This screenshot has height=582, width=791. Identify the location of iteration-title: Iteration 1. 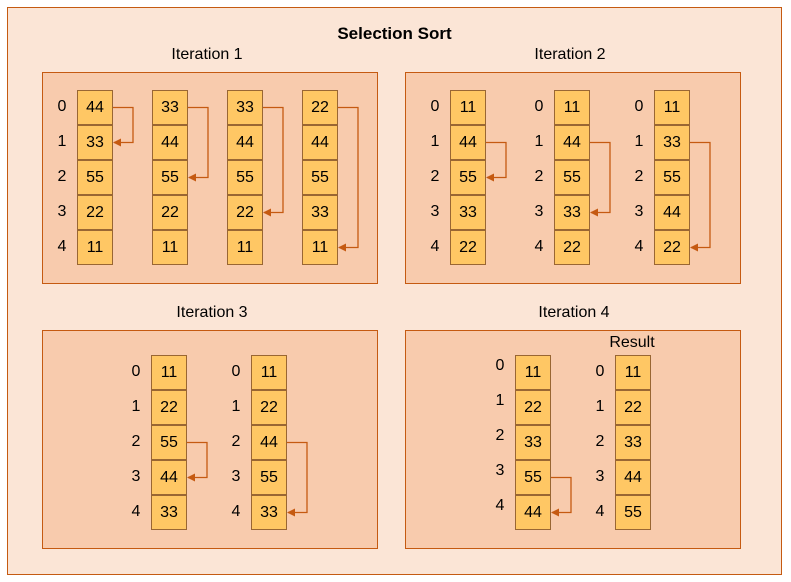
(207, 54).